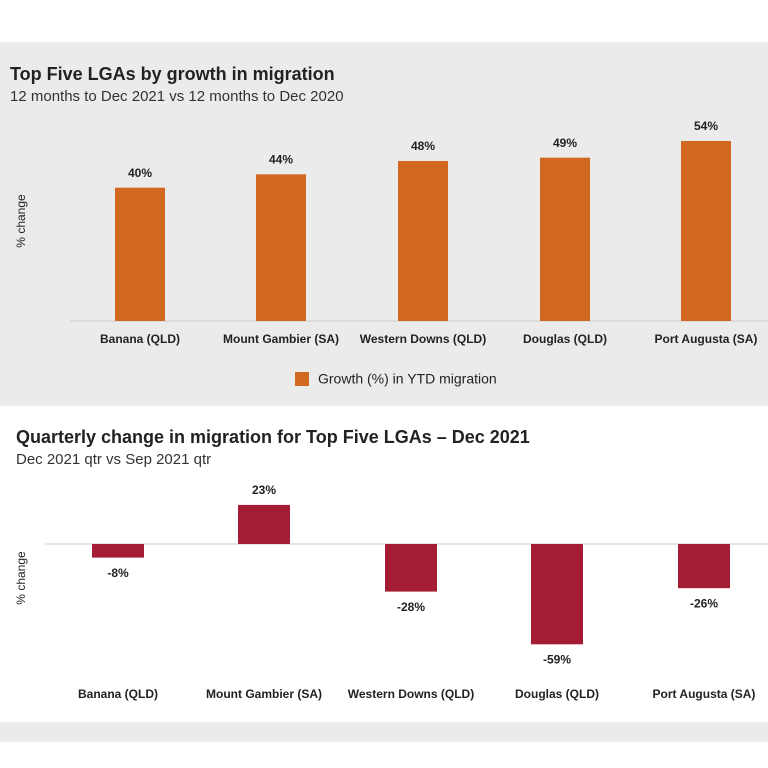 The image size is (768, 768). What do you see at coordinates (118, 573) in the screenshot?
I see `data-label: -8%` at bounding box center [118, 573].